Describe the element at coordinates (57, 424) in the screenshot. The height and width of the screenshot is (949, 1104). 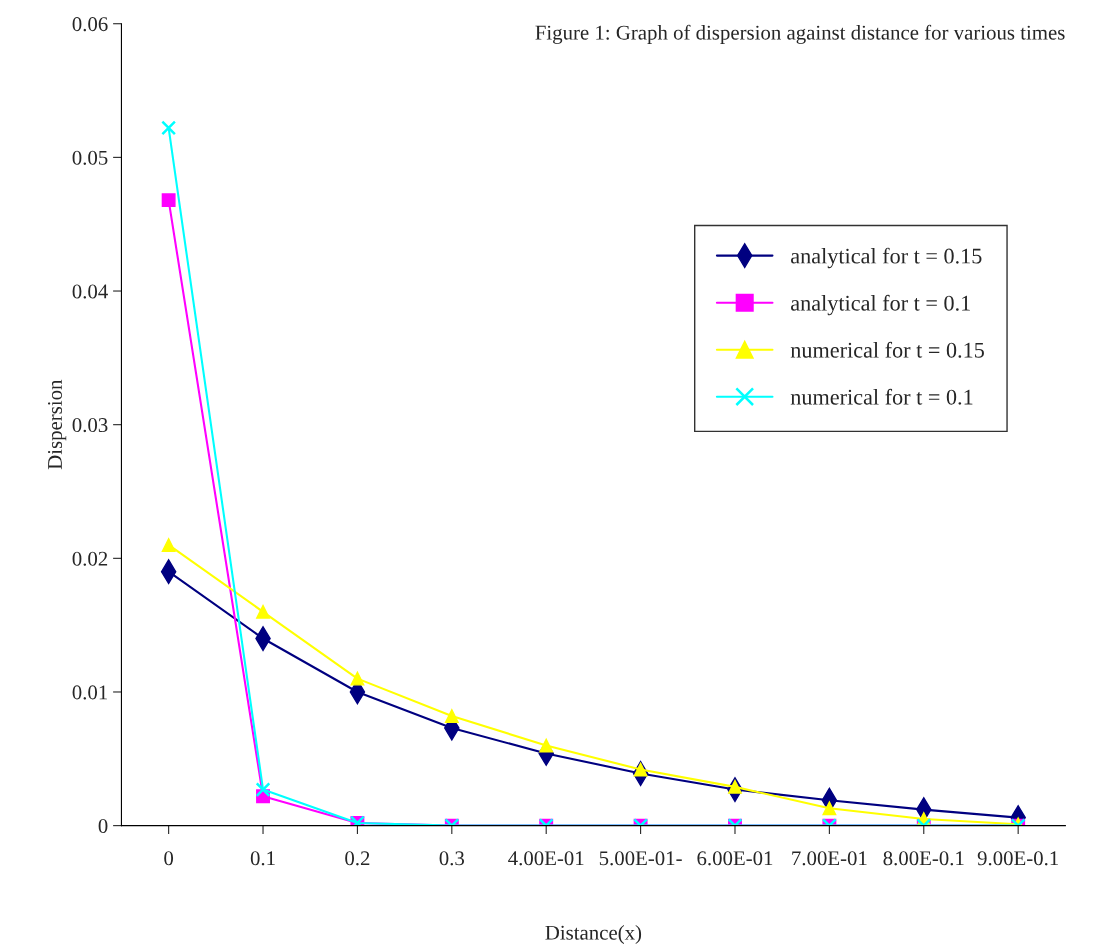
I see `y-axis-title: Dispersion` at that location.